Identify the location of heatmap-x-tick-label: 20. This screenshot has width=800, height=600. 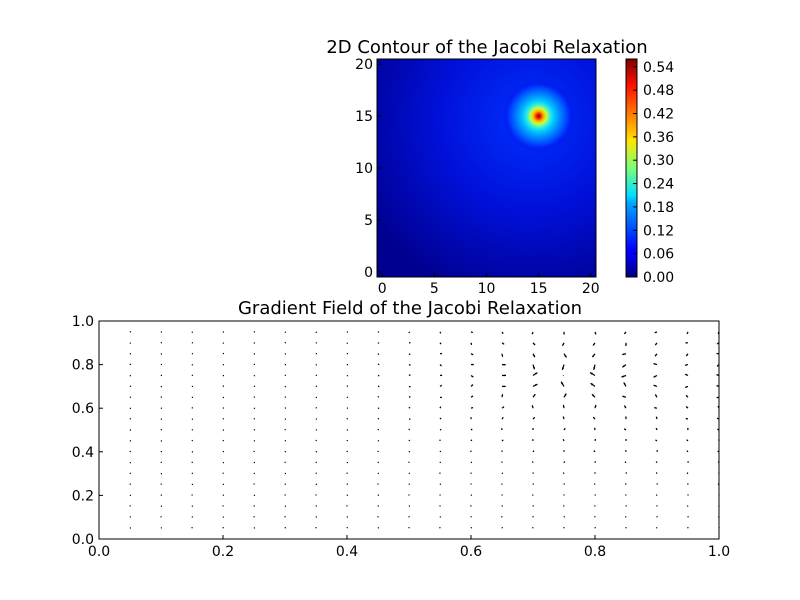
(591, 289).